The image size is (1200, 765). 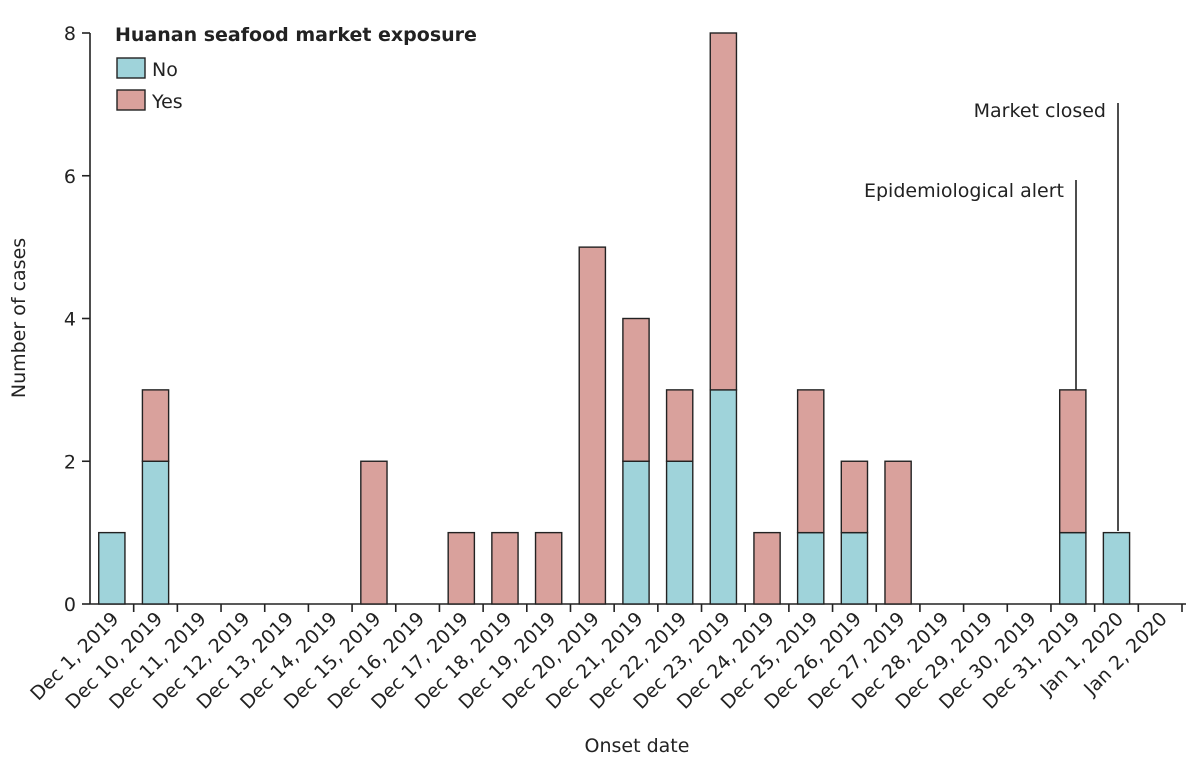 What do you see at coordinates (19, 318) in the screenshot?
I see `y-axis-label: Number of cases` at bounding box center [19, 318].